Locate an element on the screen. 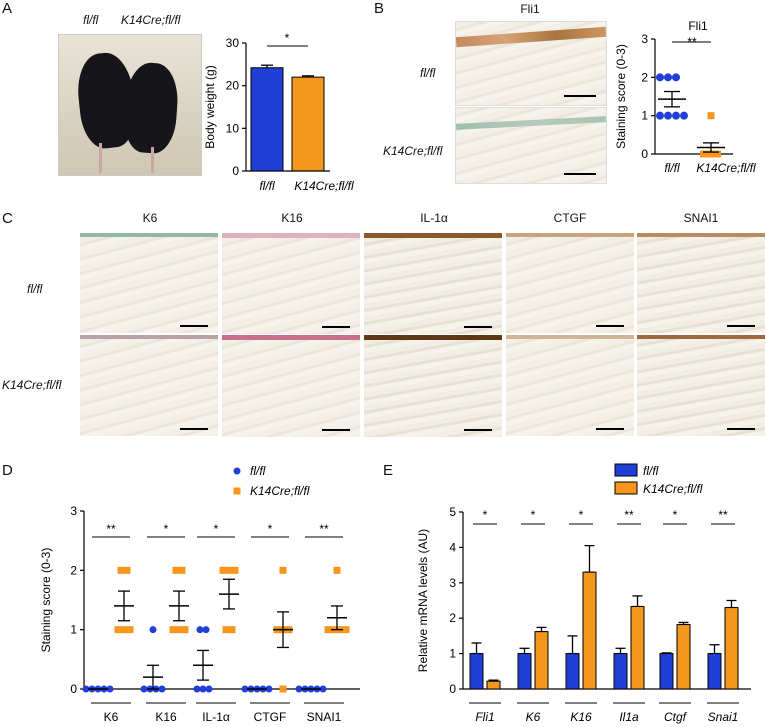 The height and width of the screenshot is (727, 766). y-axis-title: Relative mRNA levels (AU) is located at coordinates (423, 600).